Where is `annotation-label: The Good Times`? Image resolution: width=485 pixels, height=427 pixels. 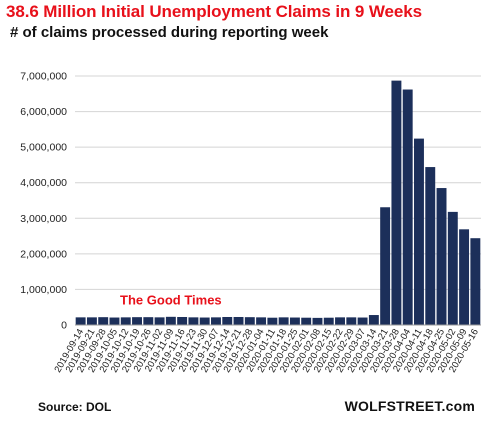 annotation-label: The Good Times is located at coordinates (171, 300).